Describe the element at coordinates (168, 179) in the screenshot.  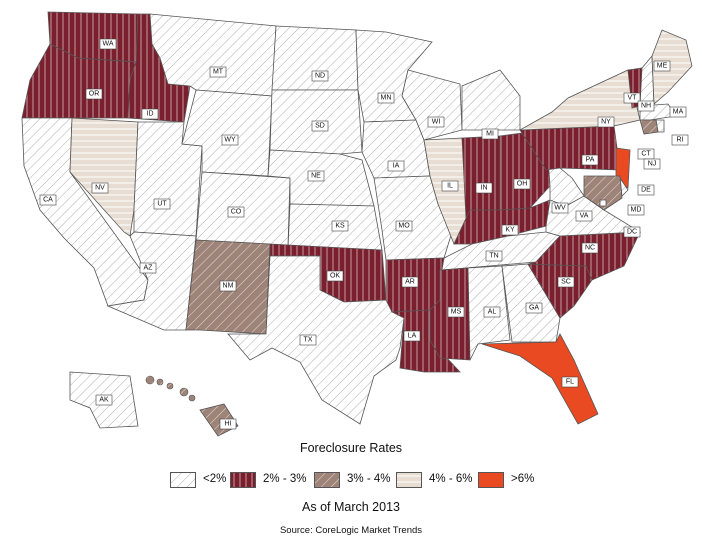
I see `state-ut` at that location.